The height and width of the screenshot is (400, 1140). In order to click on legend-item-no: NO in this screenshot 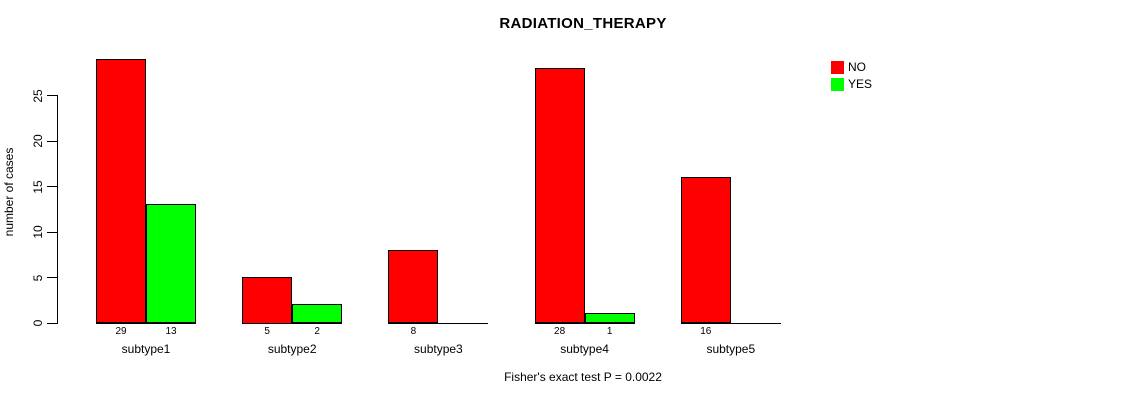, I will do `click(851, 67)`.